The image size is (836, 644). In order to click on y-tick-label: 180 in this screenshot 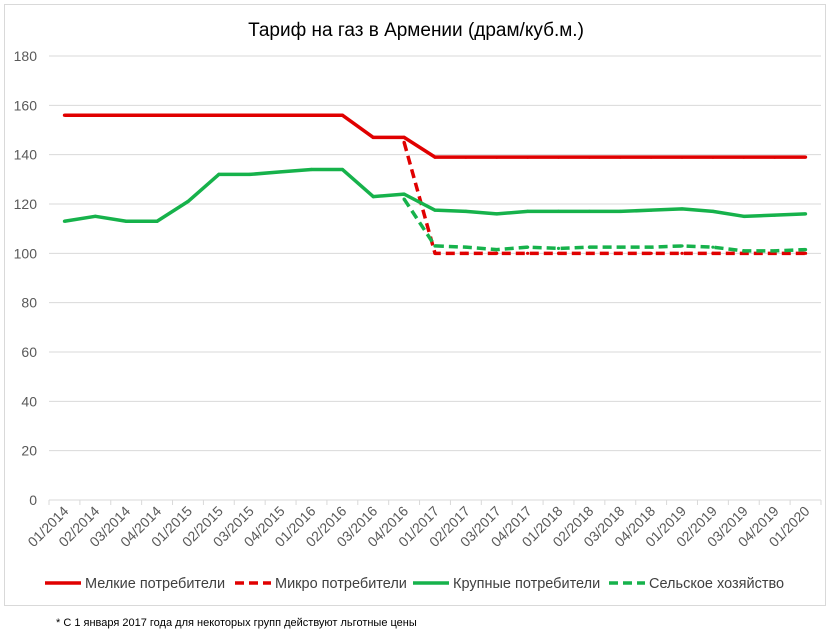, I will do `click(26, 56)`.